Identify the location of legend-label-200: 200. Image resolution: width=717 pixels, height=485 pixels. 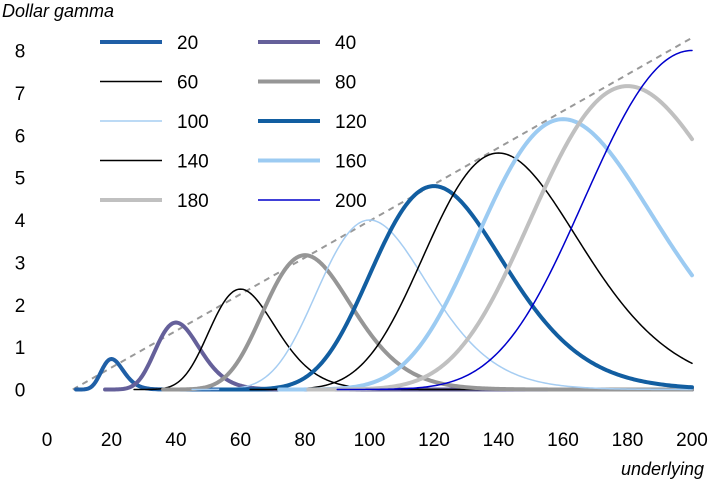
(351, 201).